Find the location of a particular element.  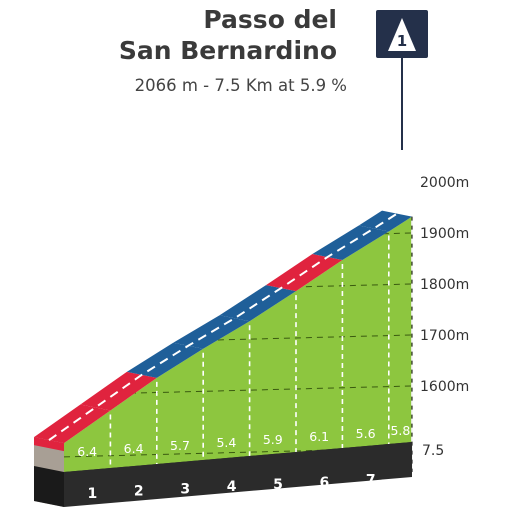

elevation-tick-label: 1700m is located at coordinates (444, 336).